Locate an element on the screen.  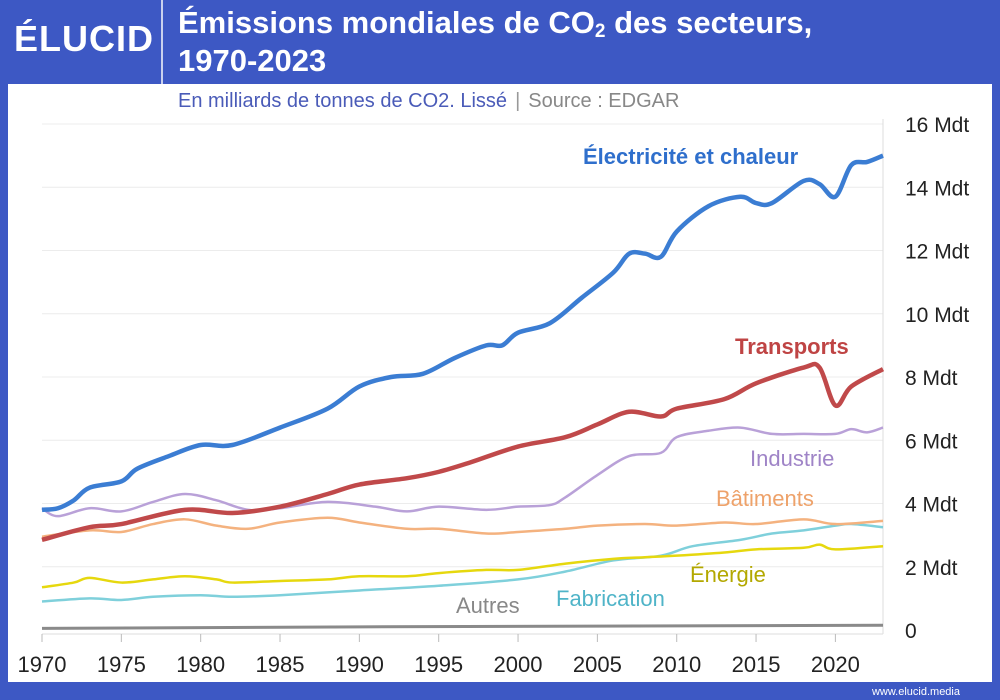
y-tick-label: 12 Mdt is located at coordinates (937, 252).